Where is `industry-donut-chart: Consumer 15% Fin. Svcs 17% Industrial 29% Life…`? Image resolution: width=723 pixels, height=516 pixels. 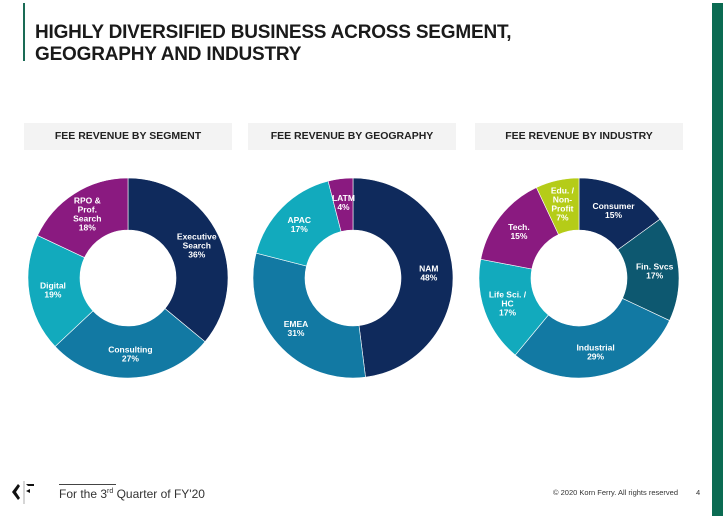 industry-donut-chart: Consumer 15% Fin. Svcs 17% Industrial 29% Life… is located at coordinates (579, 278).